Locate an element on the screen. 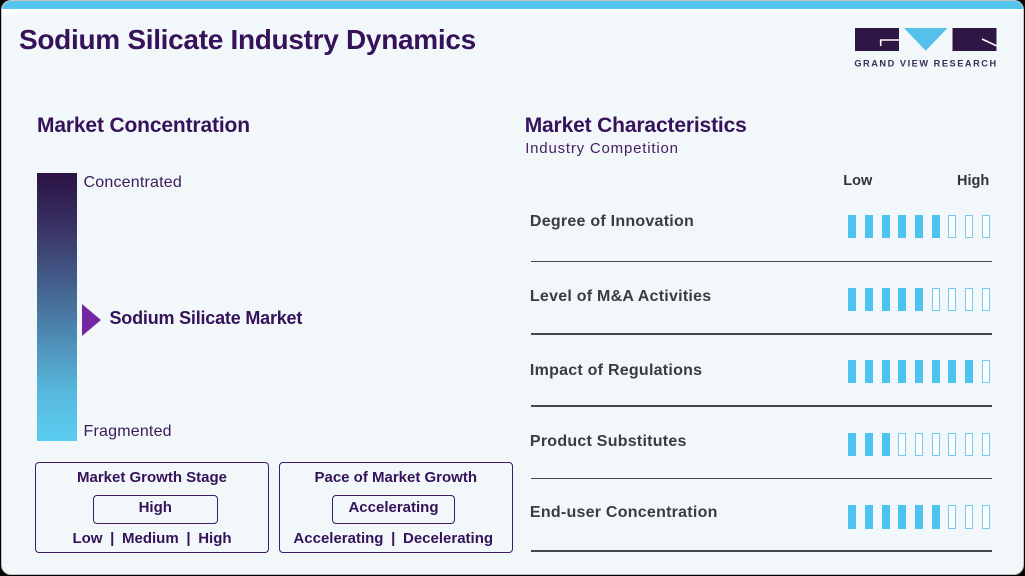  svg-text: GRAND VIEW RESEARCH is located at coordinates (925, 64).